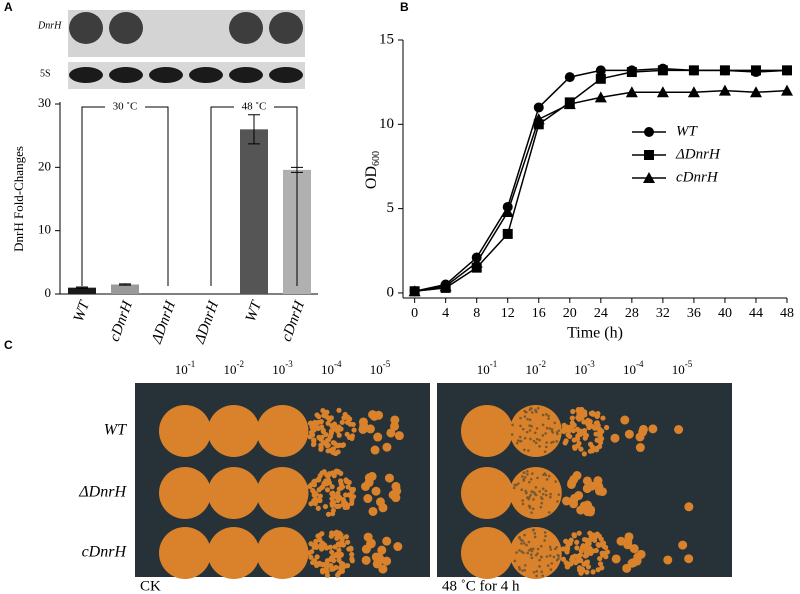  What do you see at coordinates (125, 196) in the screenshot?
I see `bracket` at bounding box center [125, 196].